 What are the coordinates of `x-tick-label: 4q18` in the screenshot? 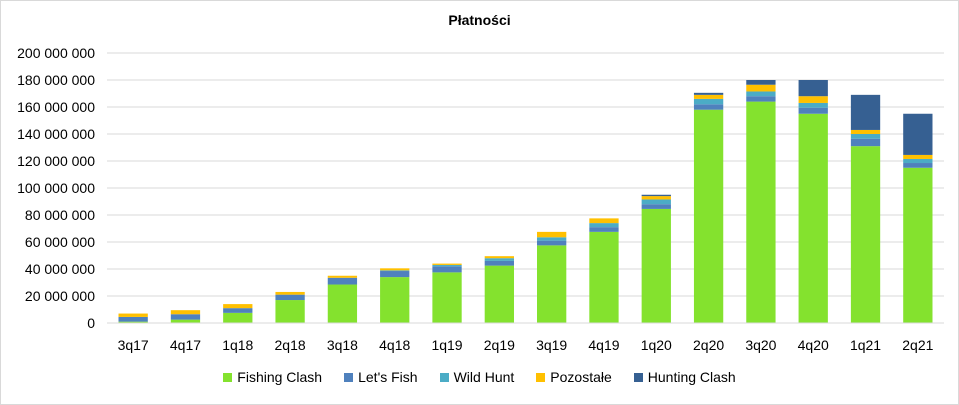 It's located at (394, 345).